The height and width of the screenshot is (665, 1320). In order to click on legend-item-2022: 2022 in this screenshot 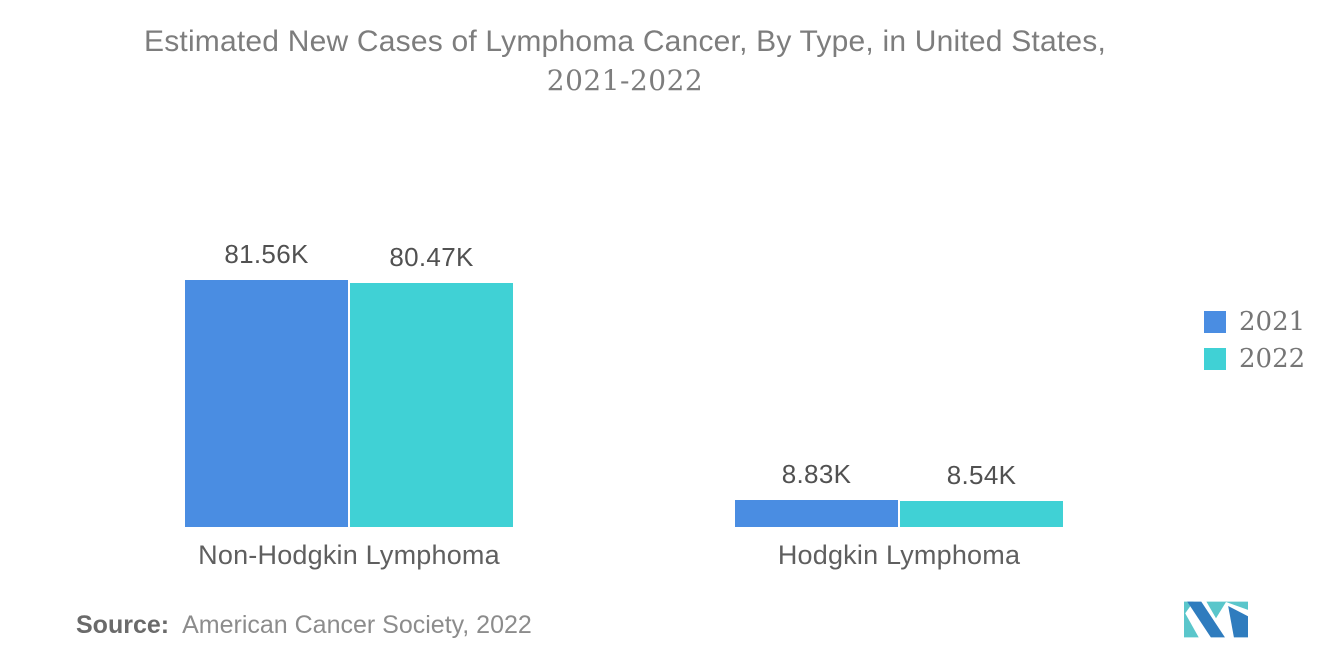, I will do `click(1255, 359)`.